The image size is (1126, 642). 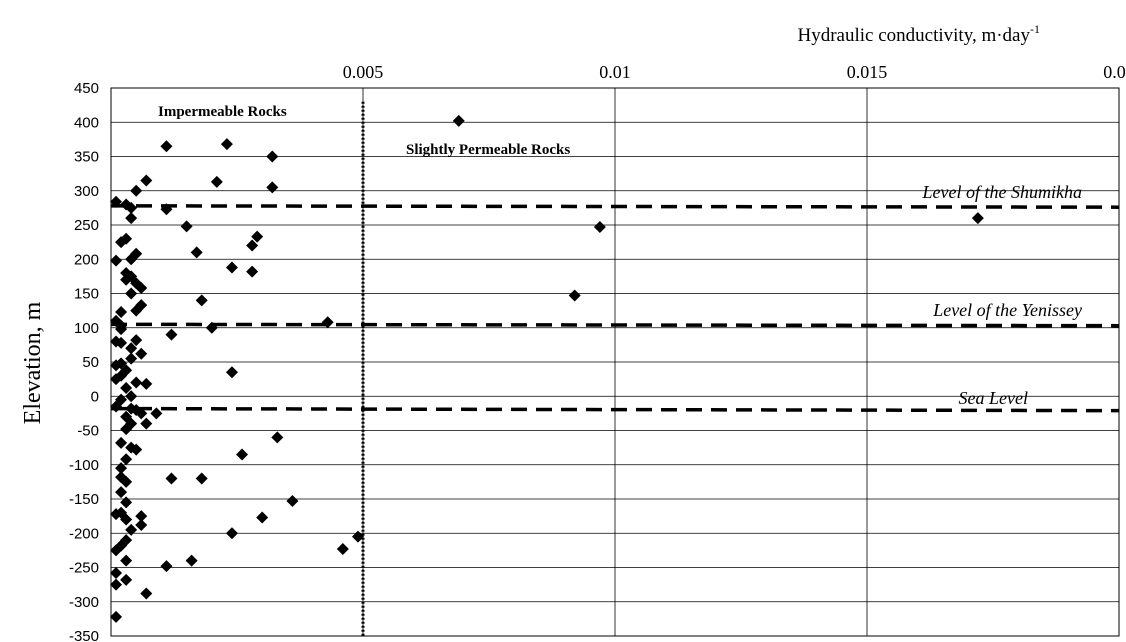 I want to click on level-label-shumikha: Level of the Shumikha, so click(x=1002, y=192).